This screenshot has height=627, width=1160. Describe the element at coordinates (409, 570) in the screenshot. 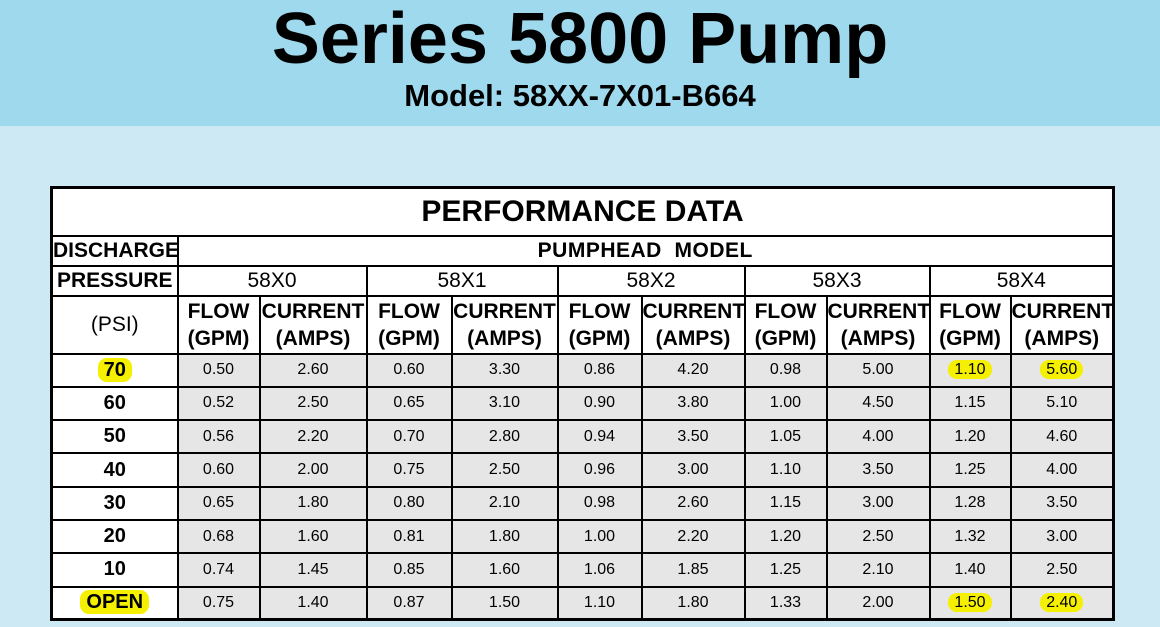

I see `flow-value-cell: 0.85` at that location.